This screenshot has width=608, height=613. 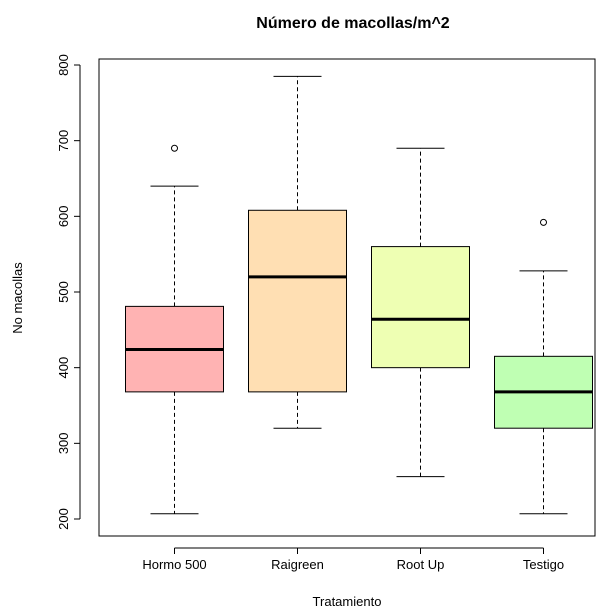 What do you see at coordinates (543, 564) in the screenshot?
I see `x-tick-label: Testigo` at bounding box center [543, 564].